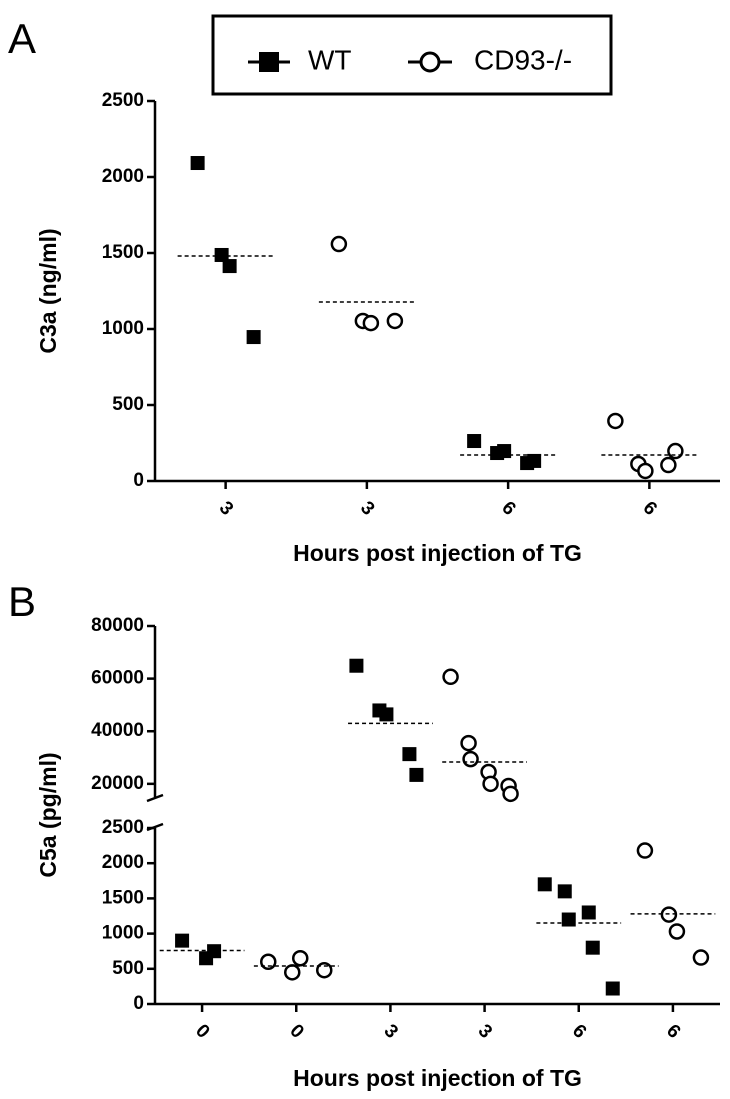 Image resolution: width=730 pixels, height=1099 pixels. Describe the element at coordinates (430, 62) in the screenshot. I see `legend-circle` at that location.